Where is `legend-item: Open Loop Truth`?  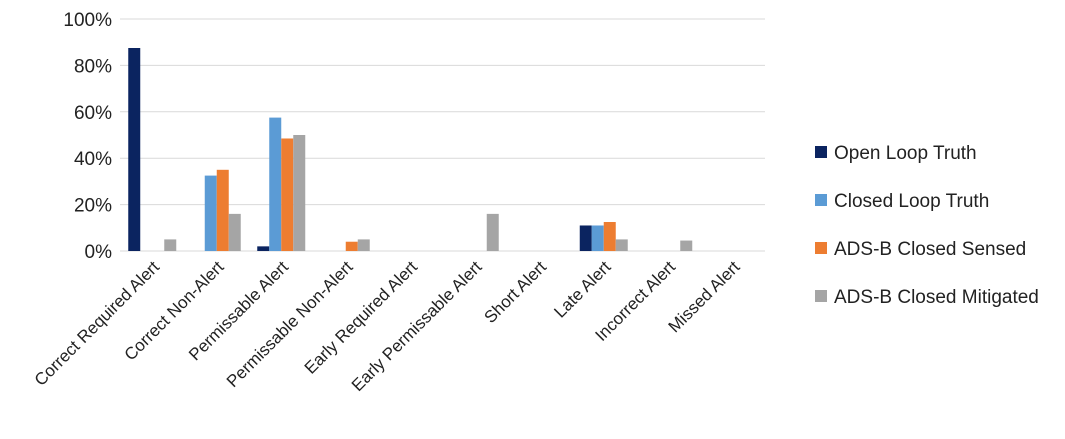
legend-item: Open Loop Truth is located at coordinates (896, 153).